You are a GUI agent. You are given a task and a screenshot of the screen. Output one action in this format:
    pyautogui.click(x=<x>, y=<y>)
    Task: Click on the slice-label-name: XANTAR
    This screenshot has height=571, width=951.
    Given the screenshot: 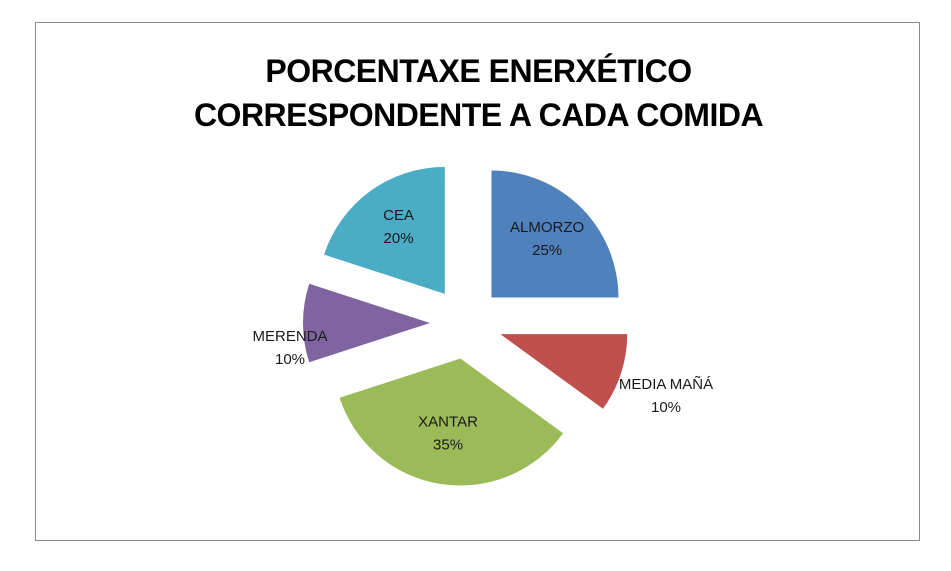 What is the action you would take?
    pyautogui.click(x=448, y=421)
    